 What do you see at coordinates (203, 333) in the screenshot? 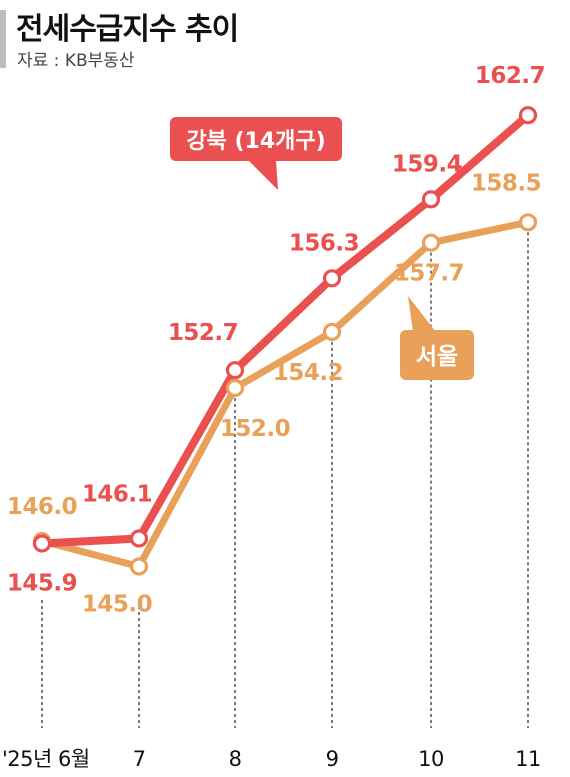
I see `value-label-s0-2: 152.7` at bounding box center [203, 333].